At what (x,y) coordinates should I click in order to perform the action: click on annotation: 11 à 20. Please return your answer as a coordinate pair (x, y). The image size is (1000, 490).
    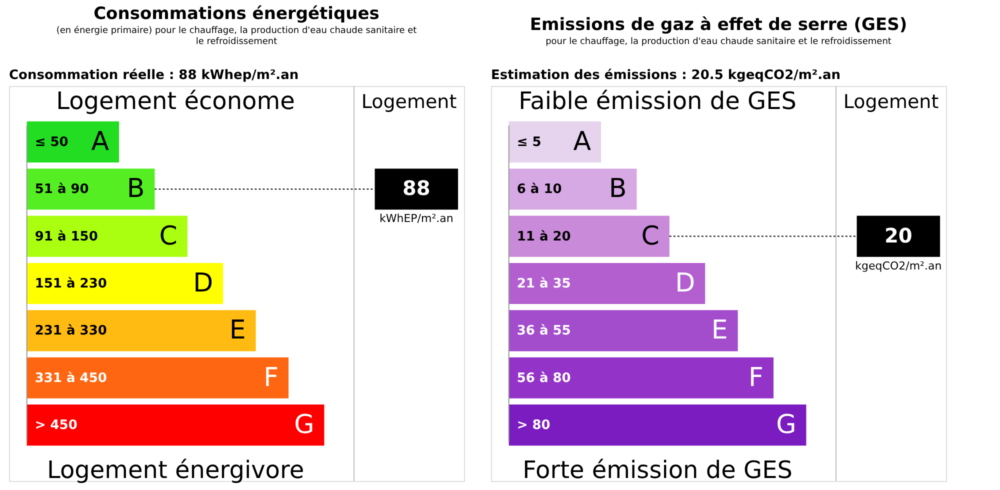
    Looking at the image, I should click on (543, 236).